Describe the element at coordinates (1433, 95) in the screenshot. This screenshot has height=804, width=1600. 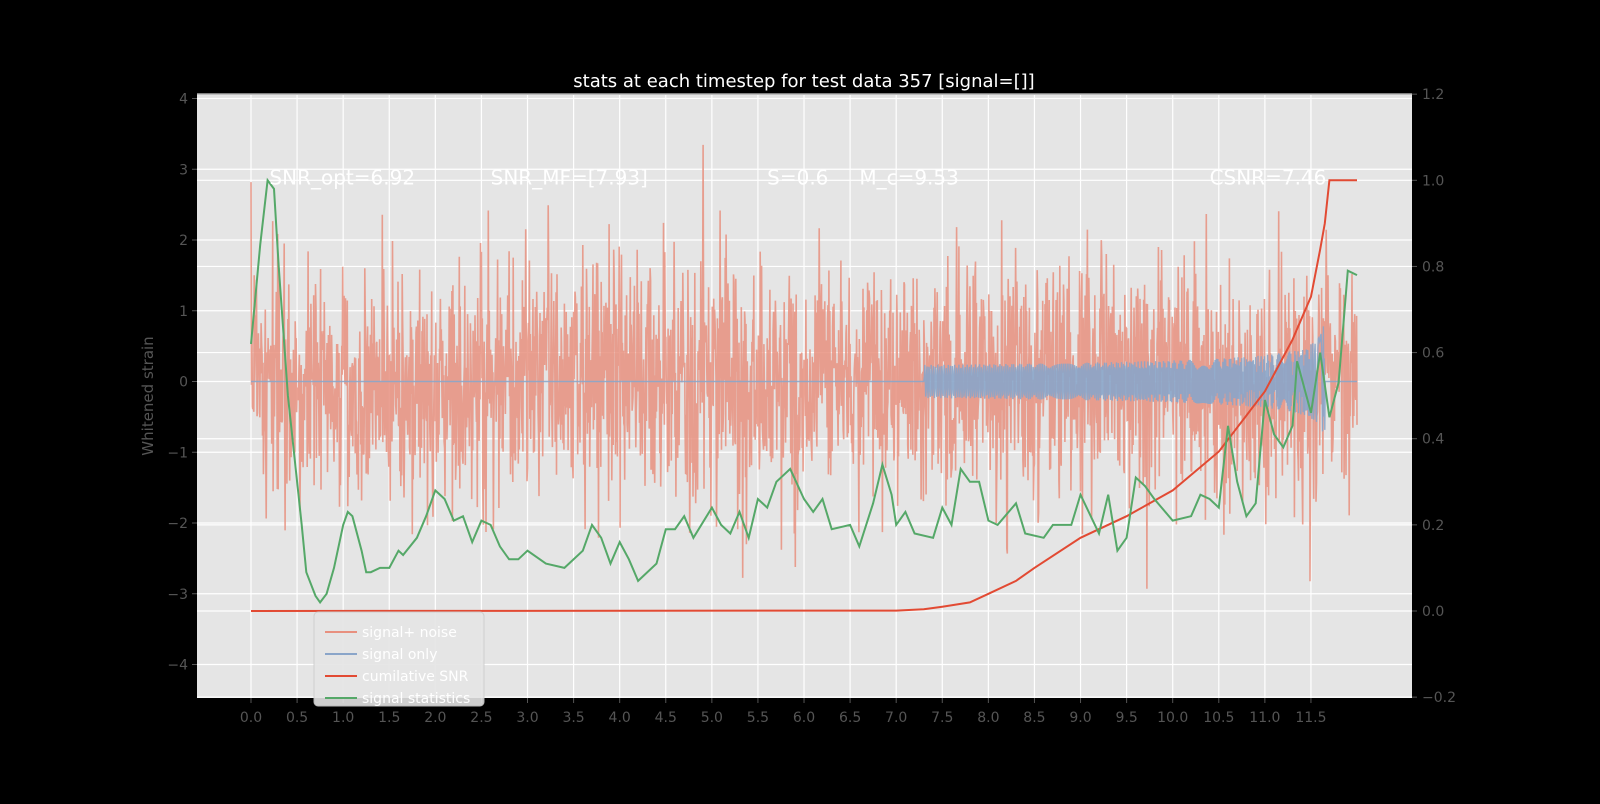
I see `y2-tick-label: 1.2` at that location.